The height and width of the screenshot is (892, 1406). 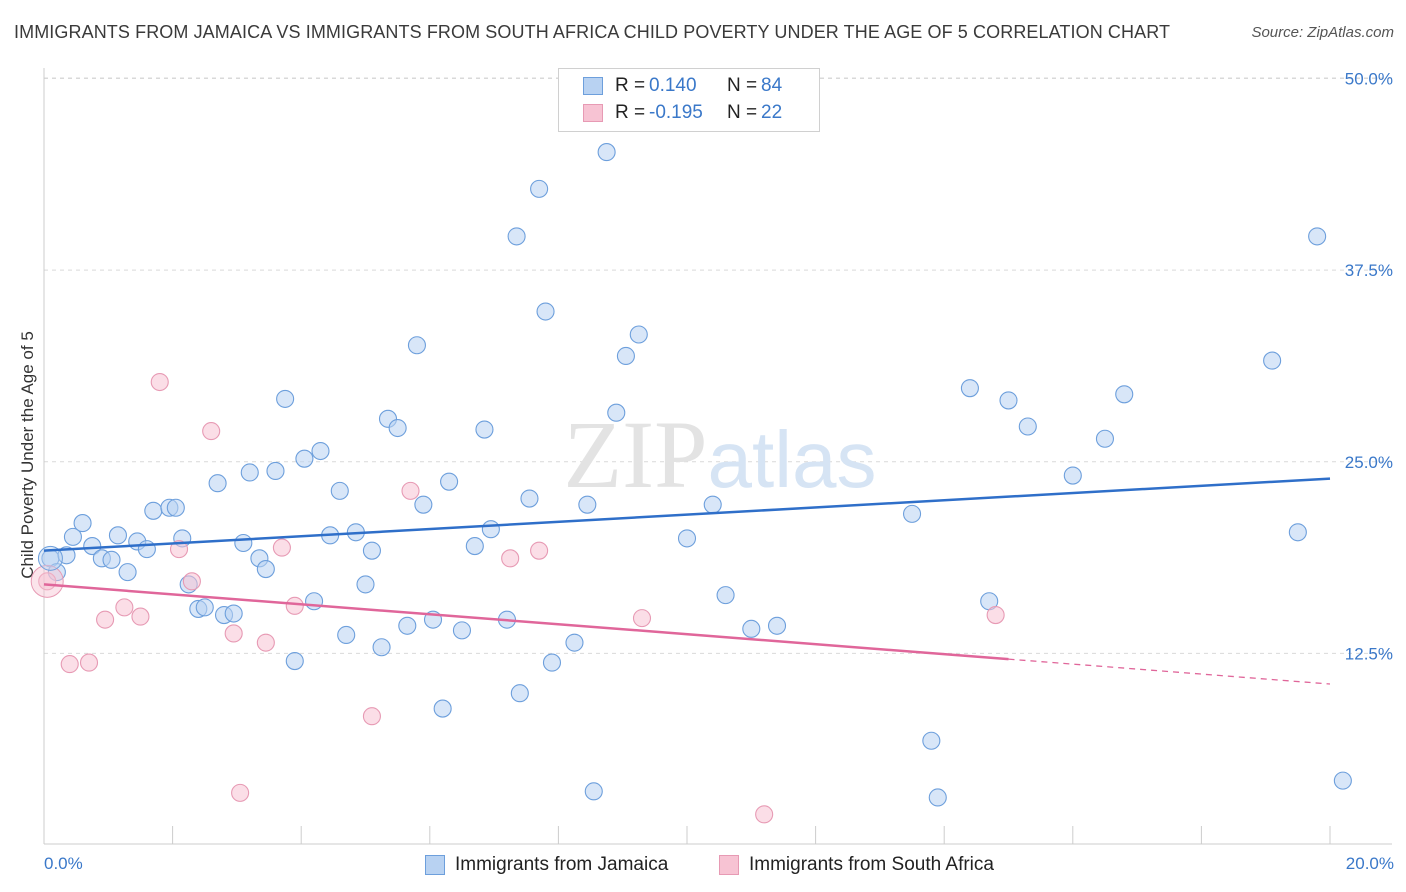 I want to click on trend-line-jamaica, so click(x=687, y=514).